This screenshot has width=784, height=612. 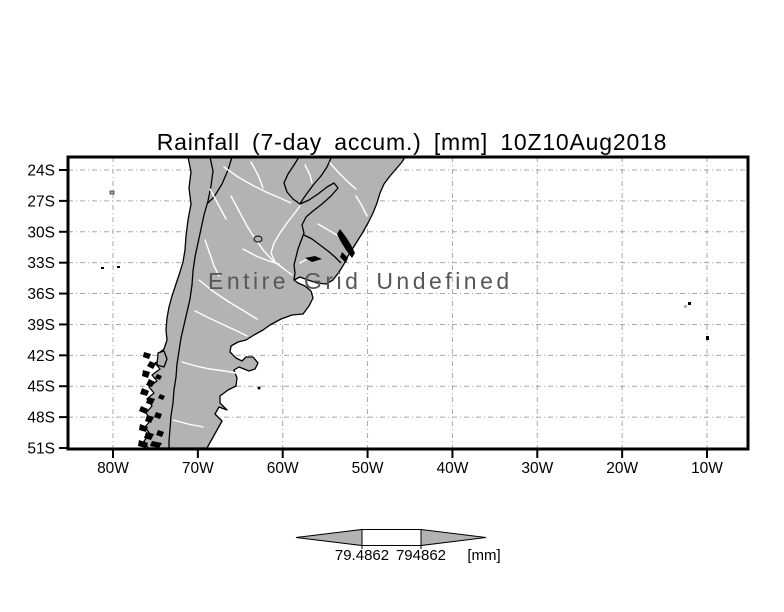 What do you see at coordinates (322, 249) in the screenshot?
I see `uruguay-north-border` at bounding box center [322, 249].